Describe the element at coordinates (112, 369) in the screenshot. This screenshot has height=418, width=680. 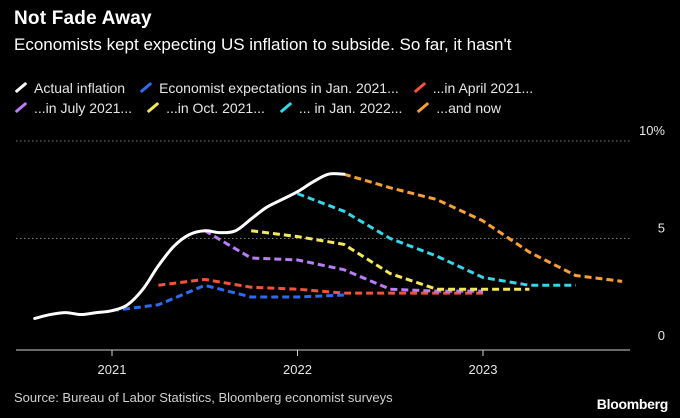
I see `x-tick-label: 2021` at that location.